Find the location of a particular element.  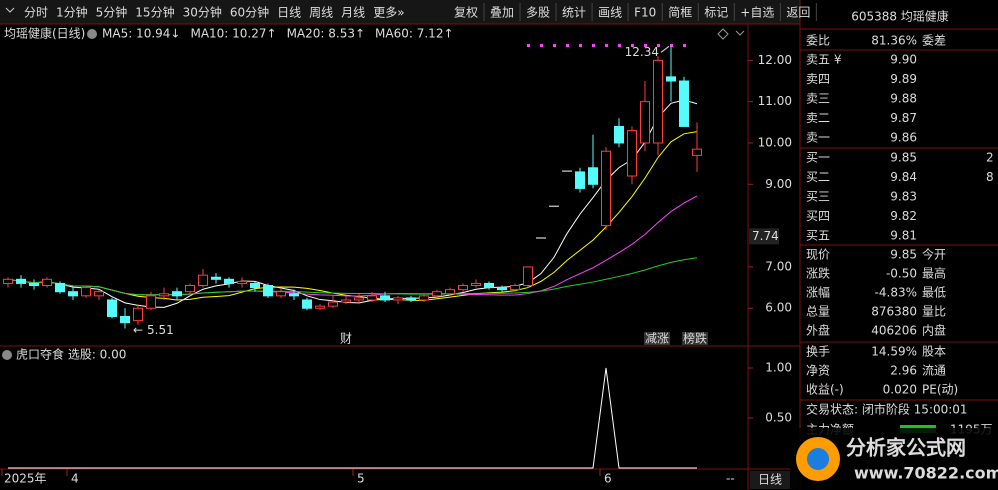

high-label: 12.34 is located at coordinates (642, 52).